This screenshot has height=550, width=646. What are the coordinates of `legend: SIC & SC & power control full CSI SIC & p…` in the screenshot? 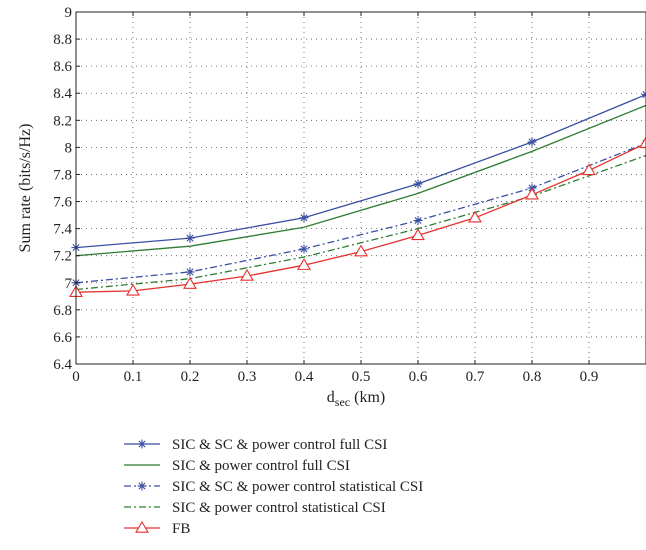 It's located at (273, 487).